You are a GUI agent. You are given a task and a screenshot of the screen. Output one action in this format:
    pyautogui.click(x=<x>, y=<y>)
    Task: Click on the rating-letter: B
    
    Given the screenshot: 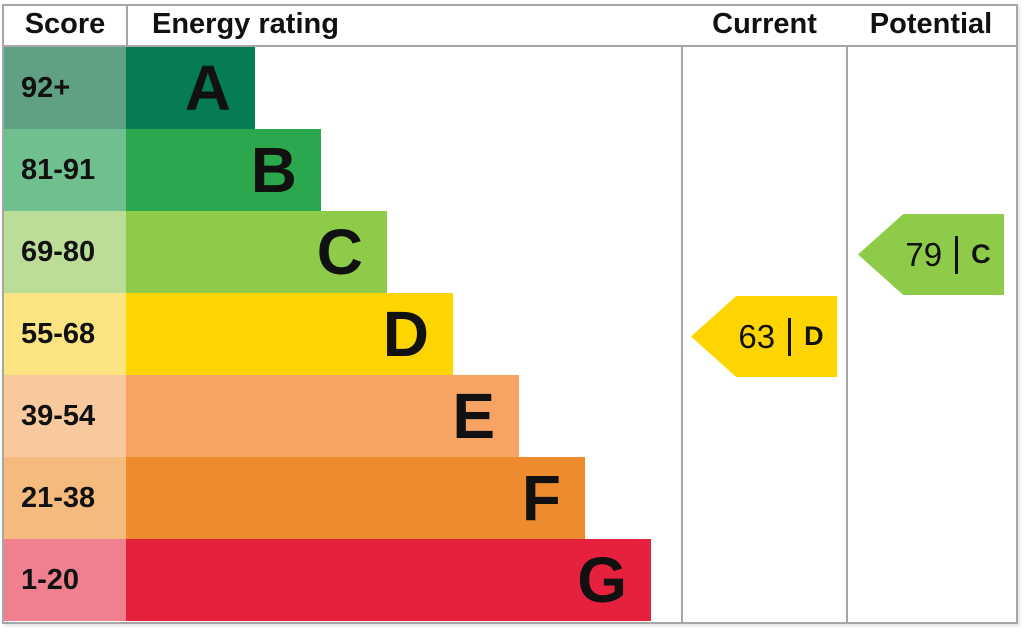 What is the action you would take?
    pyautogui.click(x=273, y=170)
    